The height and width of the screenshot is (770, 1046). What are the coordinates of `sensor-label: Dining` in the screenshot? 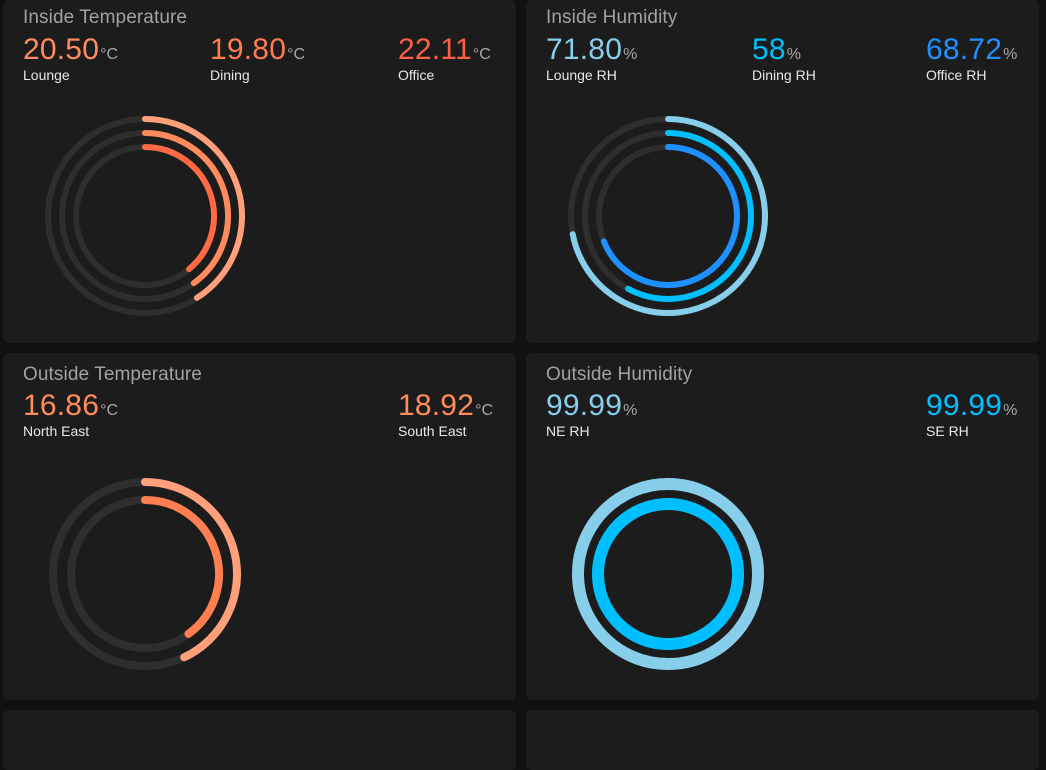 It's located at (230, 75).